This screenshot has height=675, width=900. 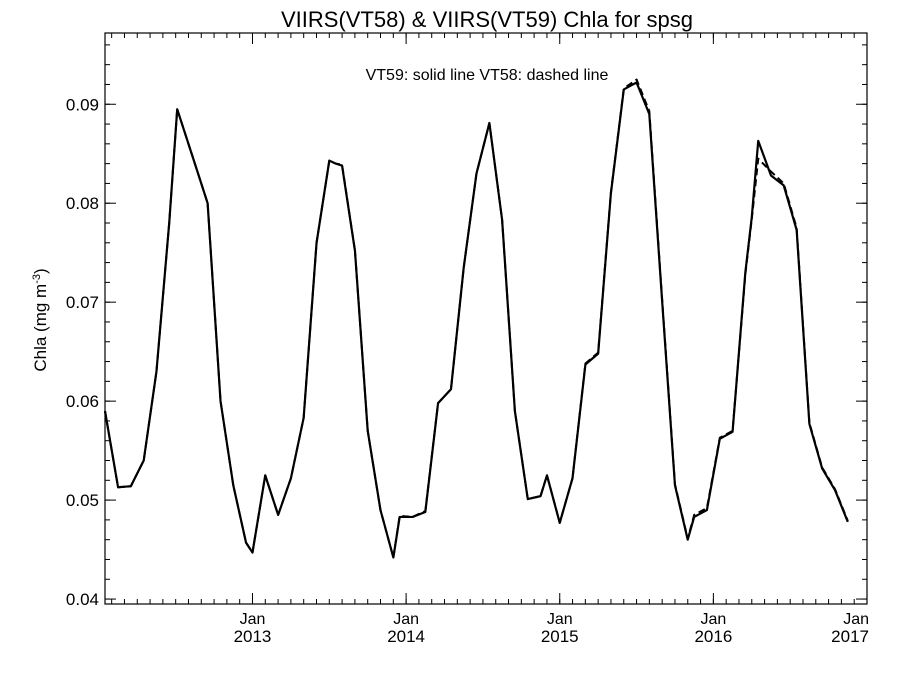 I want to click on x-tick-label: 2014, so click(x=406, y=636).